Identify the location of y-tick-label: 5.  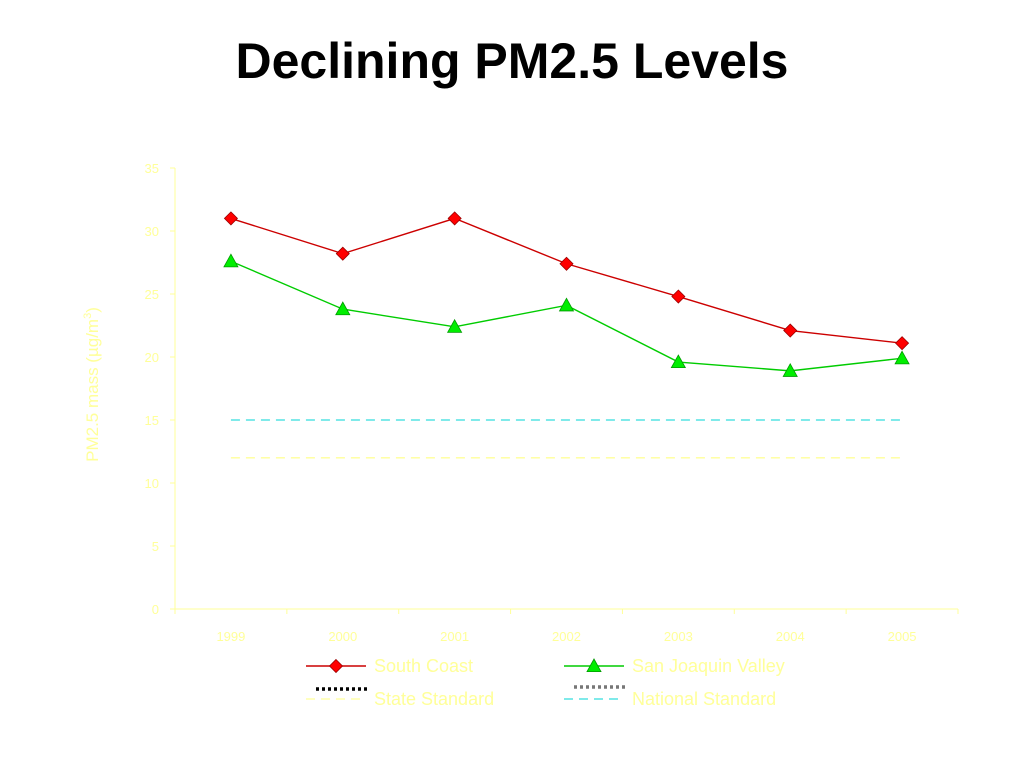
(155, 546).